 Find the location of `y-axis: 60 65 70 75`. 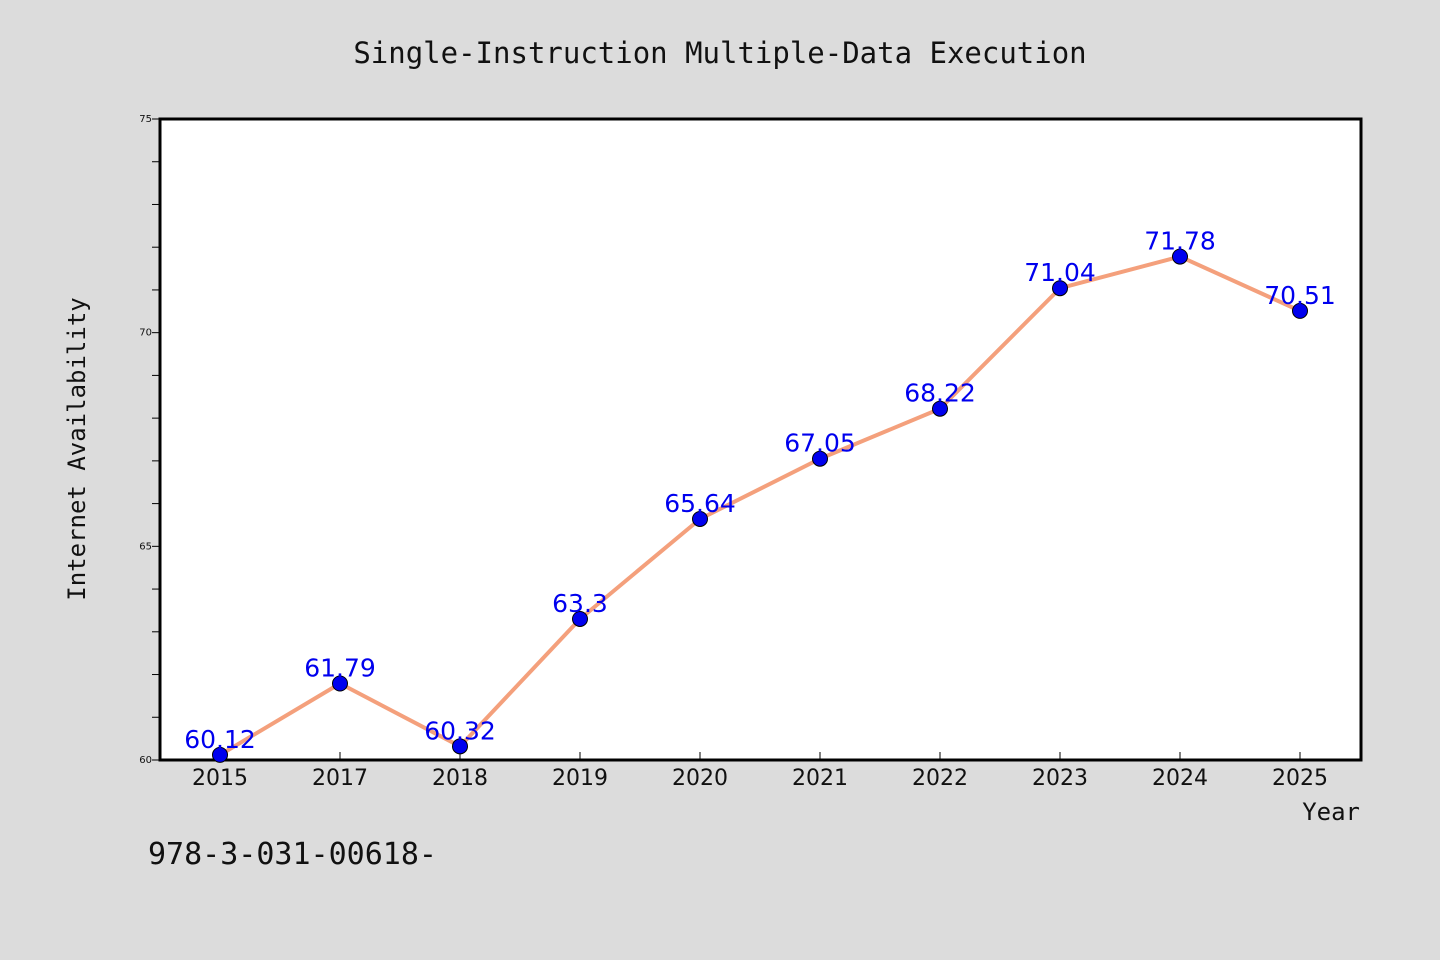

y-axis: 60 65 70 75 is located at coordinates (149, 440).